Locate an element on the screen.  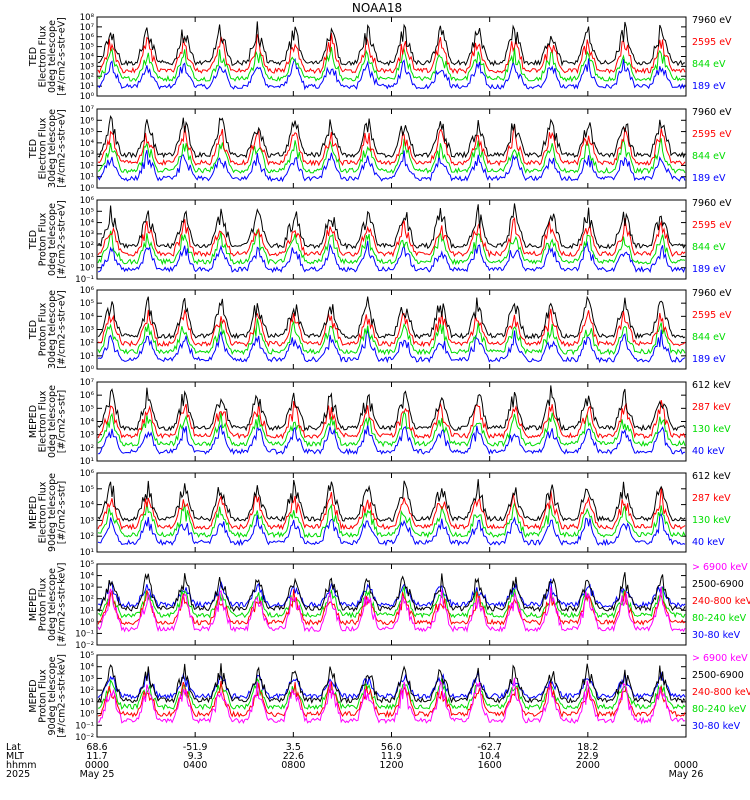
y-tick-label: 10⁴ is located at coordinates (87, 668).